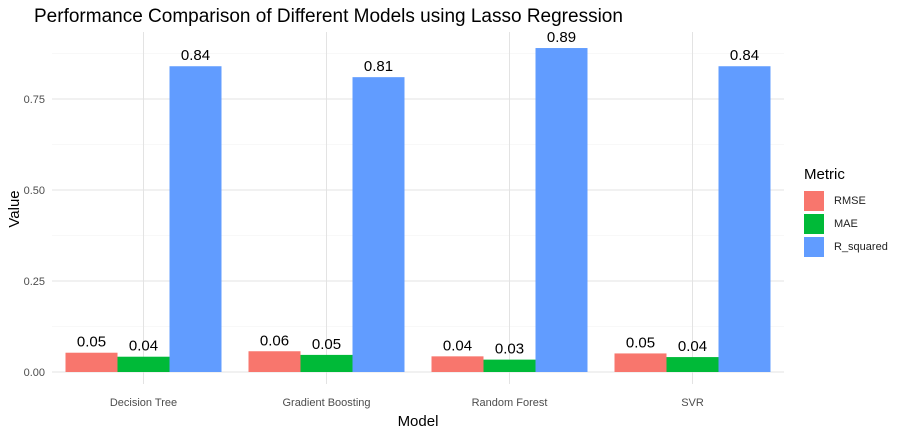 This screenshot has width=904, height=434. I want to click on y-tick-labels: 0.00 0.25 0.50 0.75, so click(34, 236).